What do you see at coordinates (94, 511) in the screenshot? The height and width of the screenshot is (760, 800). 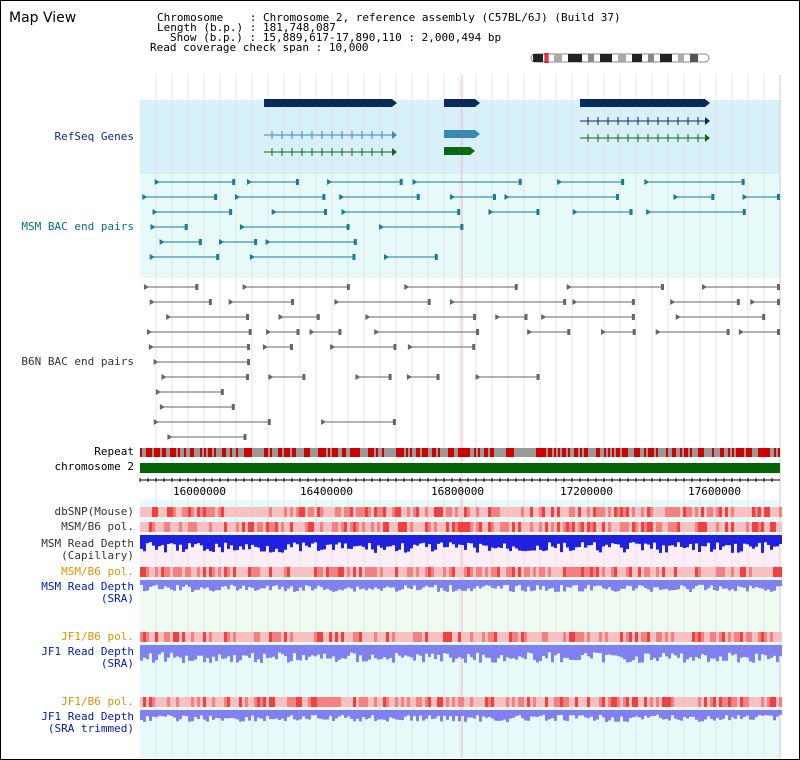 I see `dbsnp-label: dbSNP(Mouse)` at bounding box center [94, 511].